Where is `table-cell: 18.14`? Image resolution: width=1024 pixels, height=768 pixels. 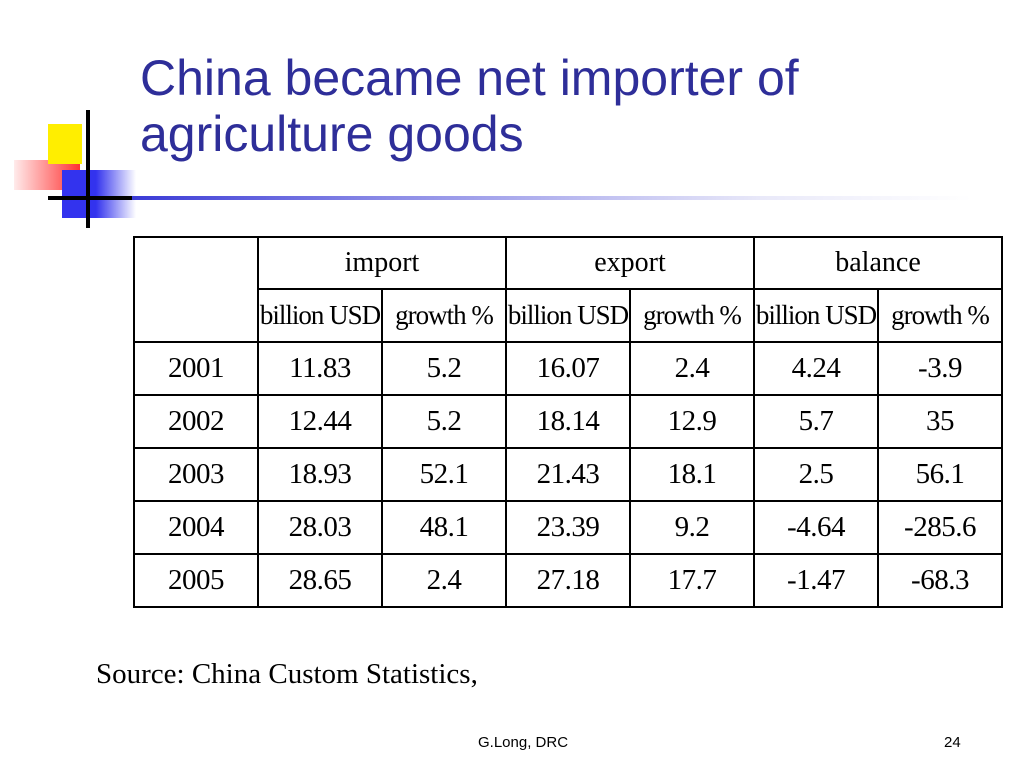
table-cell: 18.14 is located at coordinates (568, 421).